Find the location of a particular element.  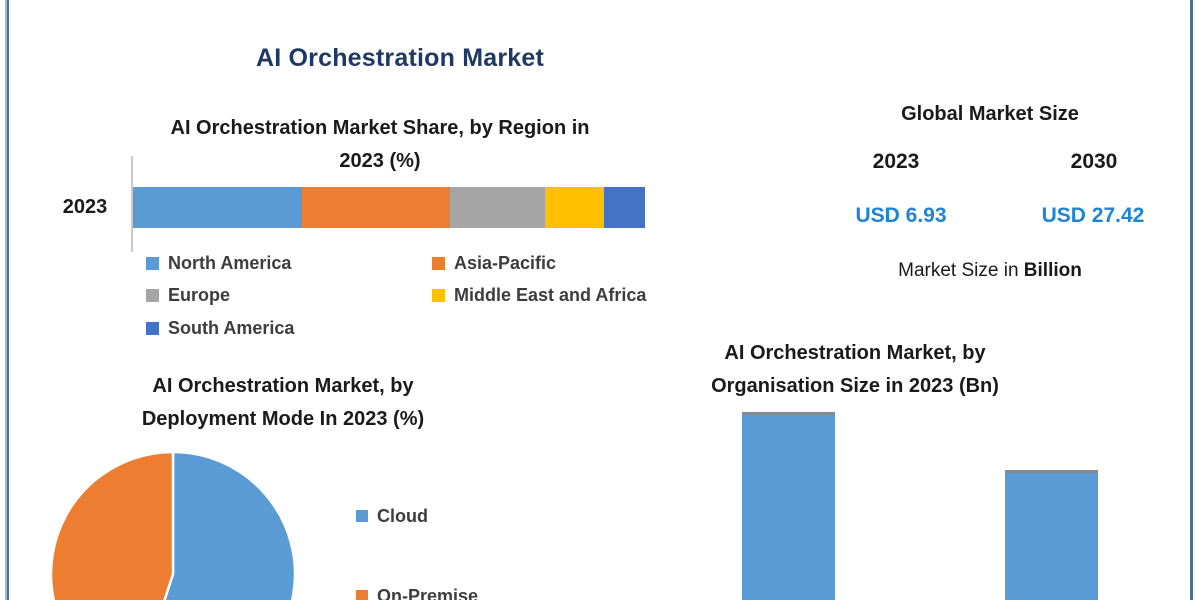

region-chart-category-label: 2023 is located at coordinates (85, 207).